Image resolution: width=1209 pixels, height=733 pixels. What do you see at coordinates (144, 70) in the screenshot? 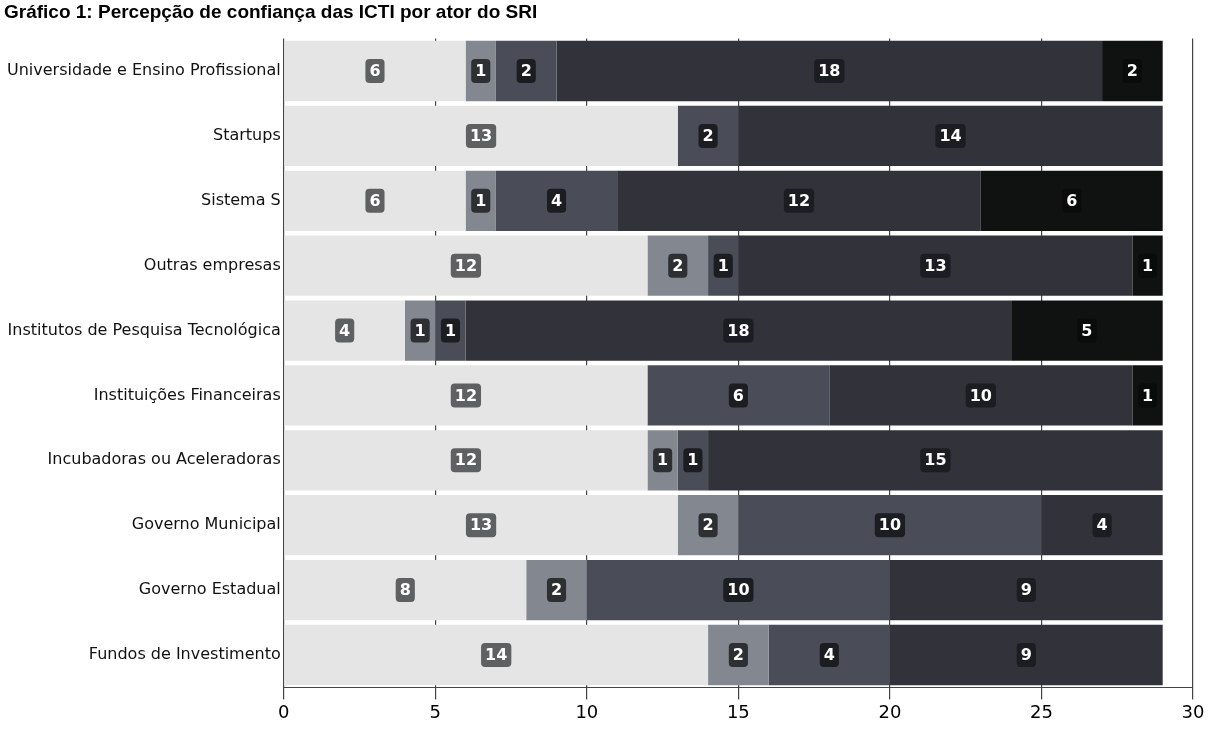
I see `y-tick-label: Universidade e Ensino Profissional` at bounding box center [144, 70].